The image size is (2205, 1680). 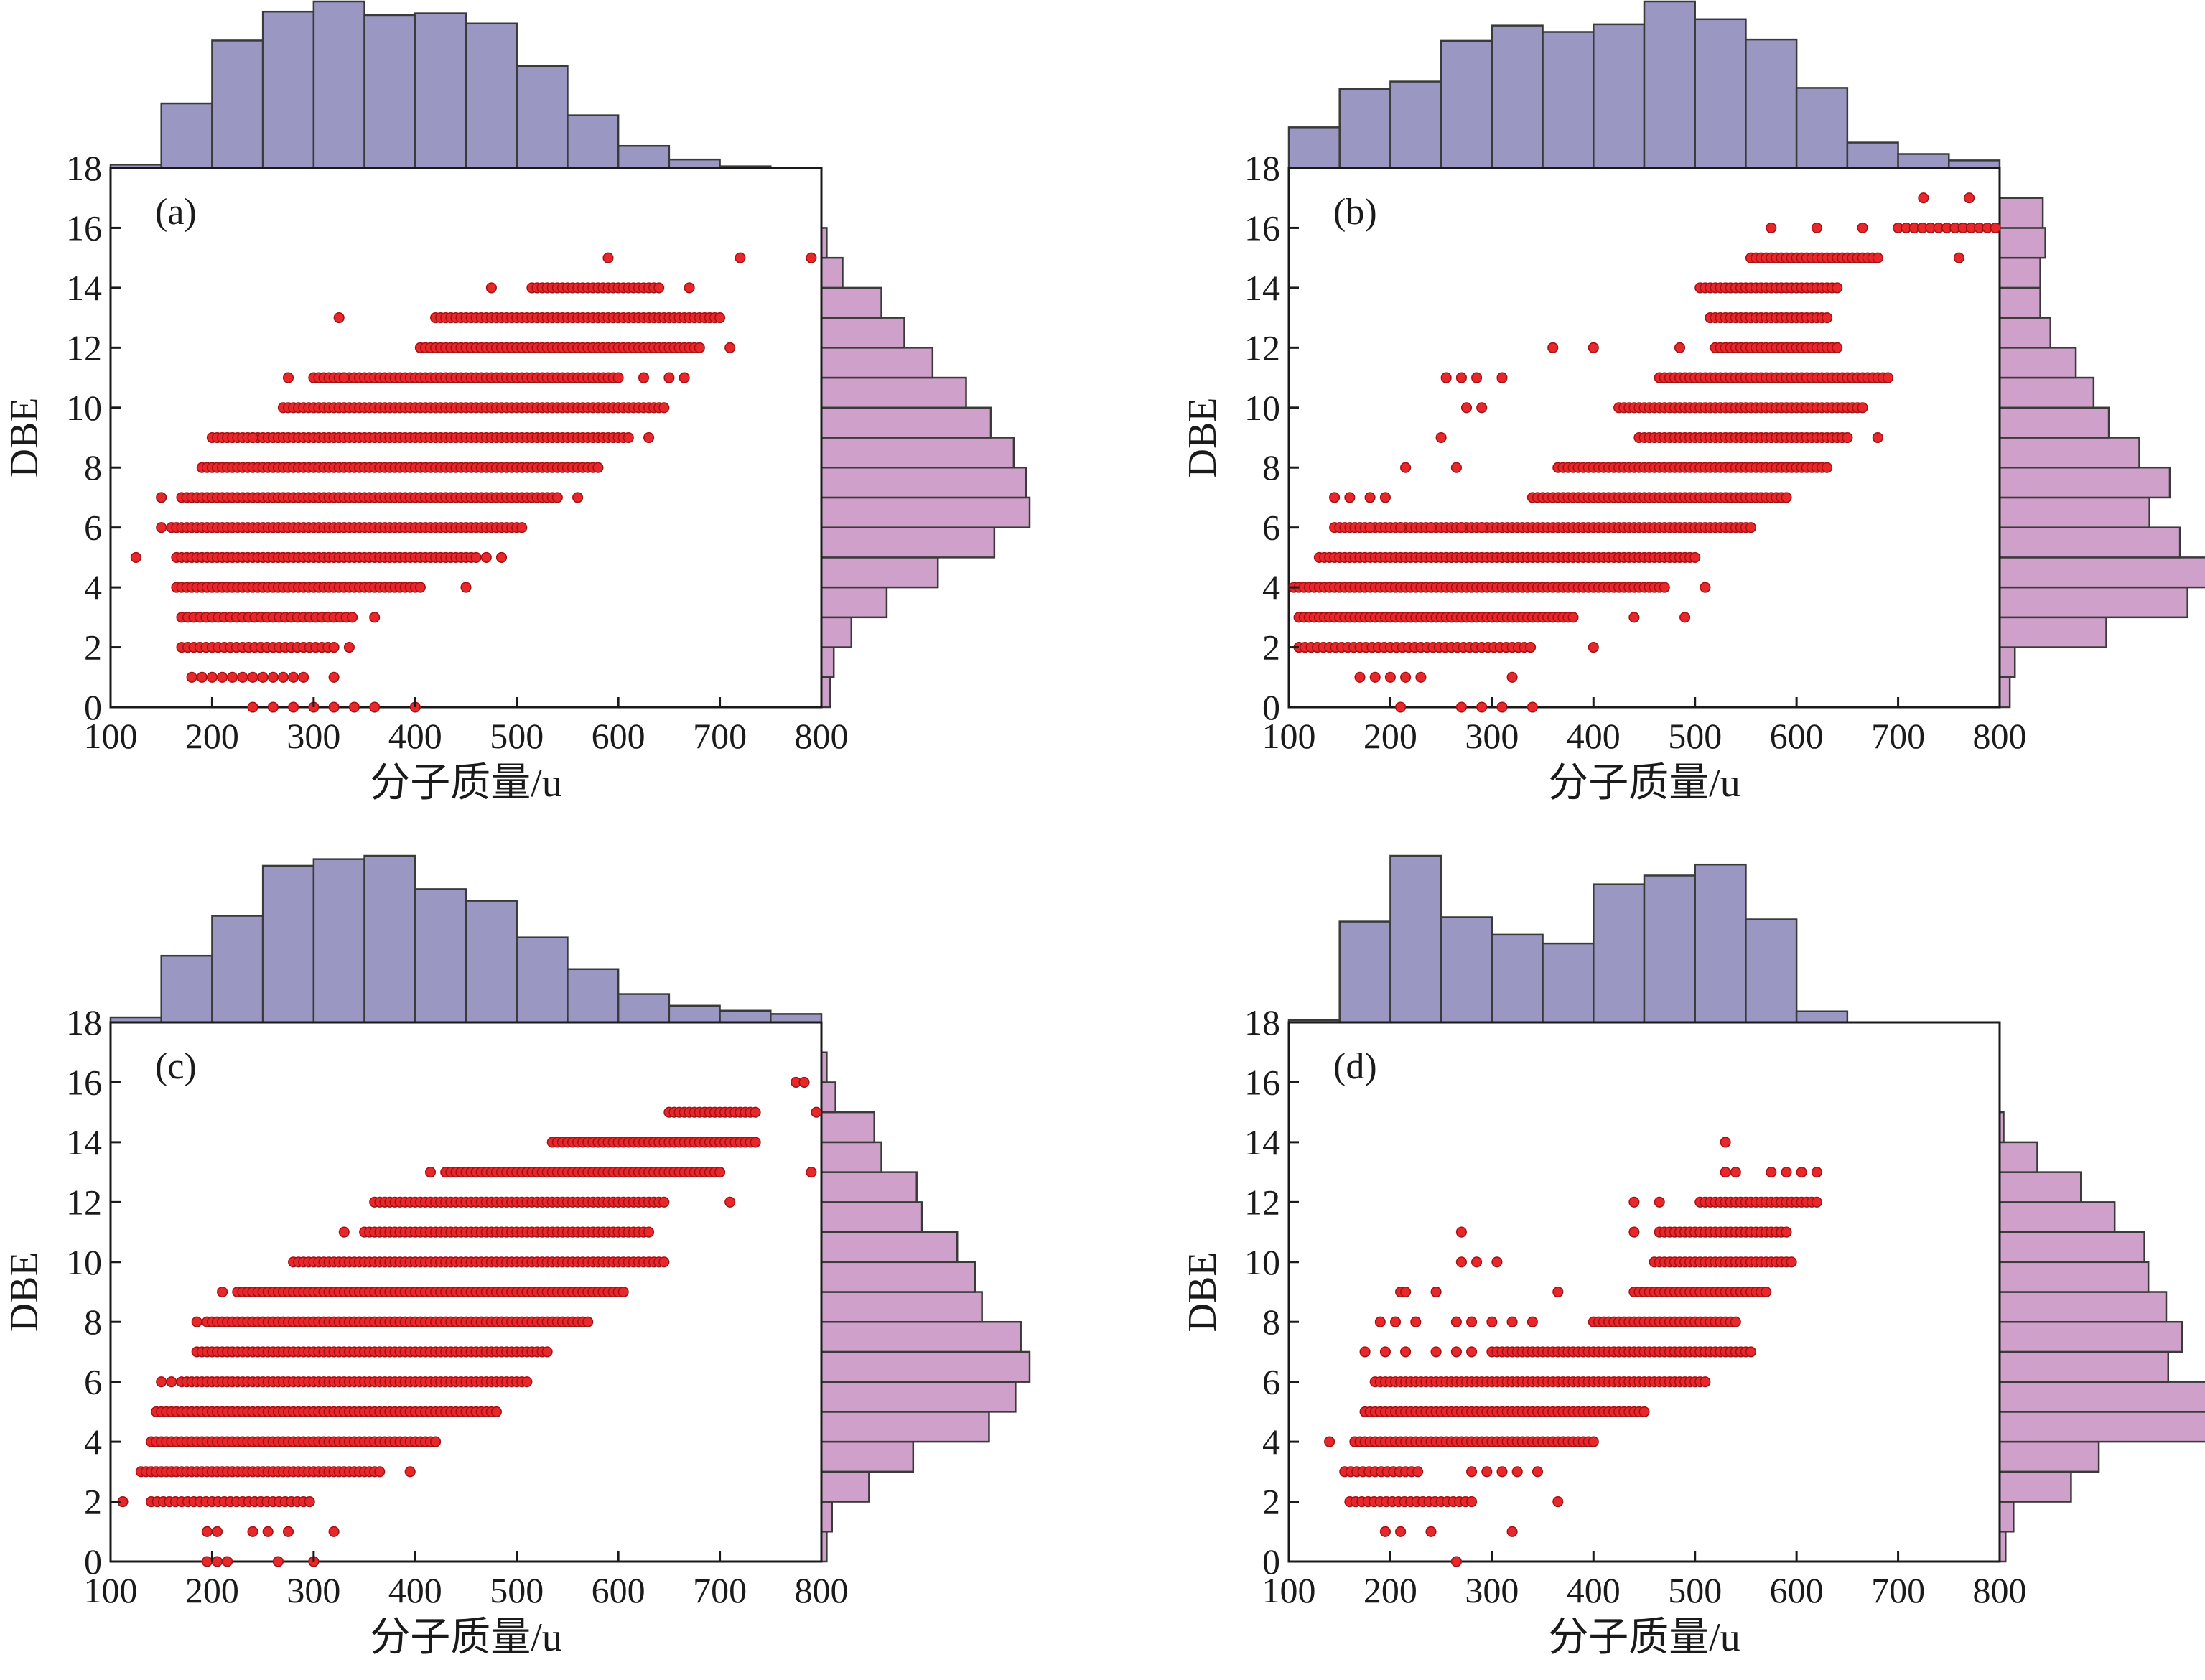 What do you see at coordinates (176, 212) in the screenshot?
I see `panel-label: (a)` at bounding box center [176, 212].